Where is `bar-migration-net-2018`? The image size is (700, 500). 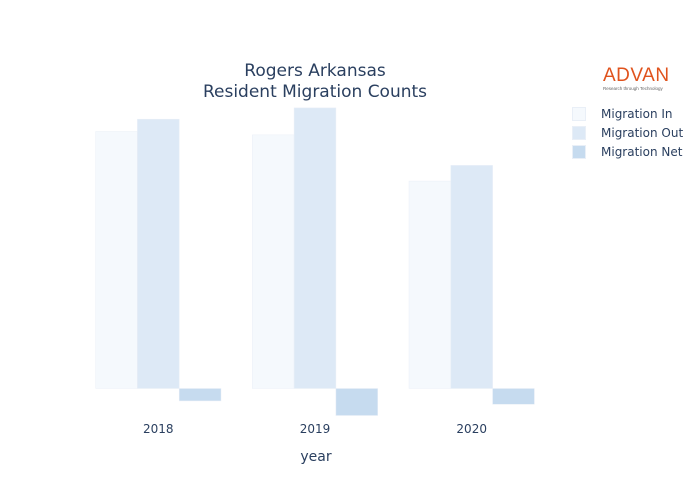 bar-migration-net-2018 is located at coordinates (200, 395).